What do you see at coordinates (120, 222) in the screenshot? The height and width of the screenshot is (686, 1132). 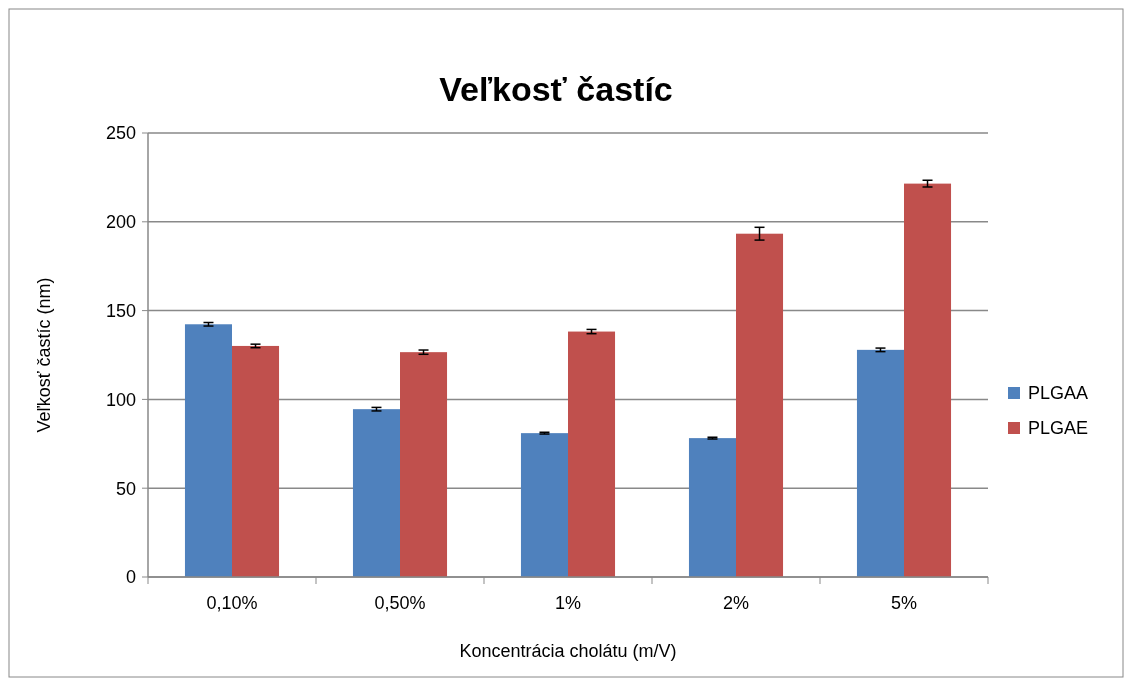 I see `y-tick-label: 200` at bounding box center [120, 222].